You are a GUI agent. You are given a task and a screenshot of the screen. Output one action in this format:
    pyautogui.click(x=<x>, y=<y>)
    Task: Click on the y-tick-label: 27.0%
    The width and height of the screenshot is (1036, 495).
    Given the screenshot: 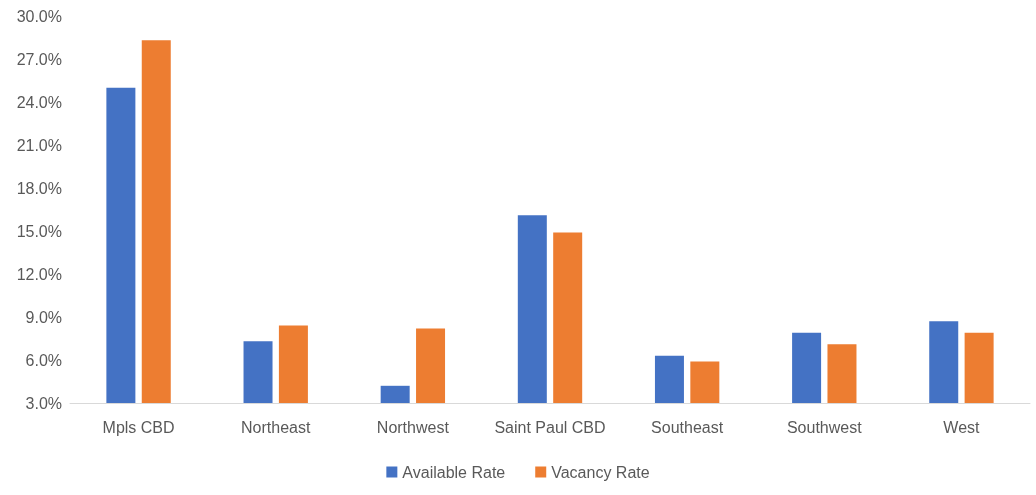 What is the action you would take?
    pyautogui.click(x=39, y=59)
    